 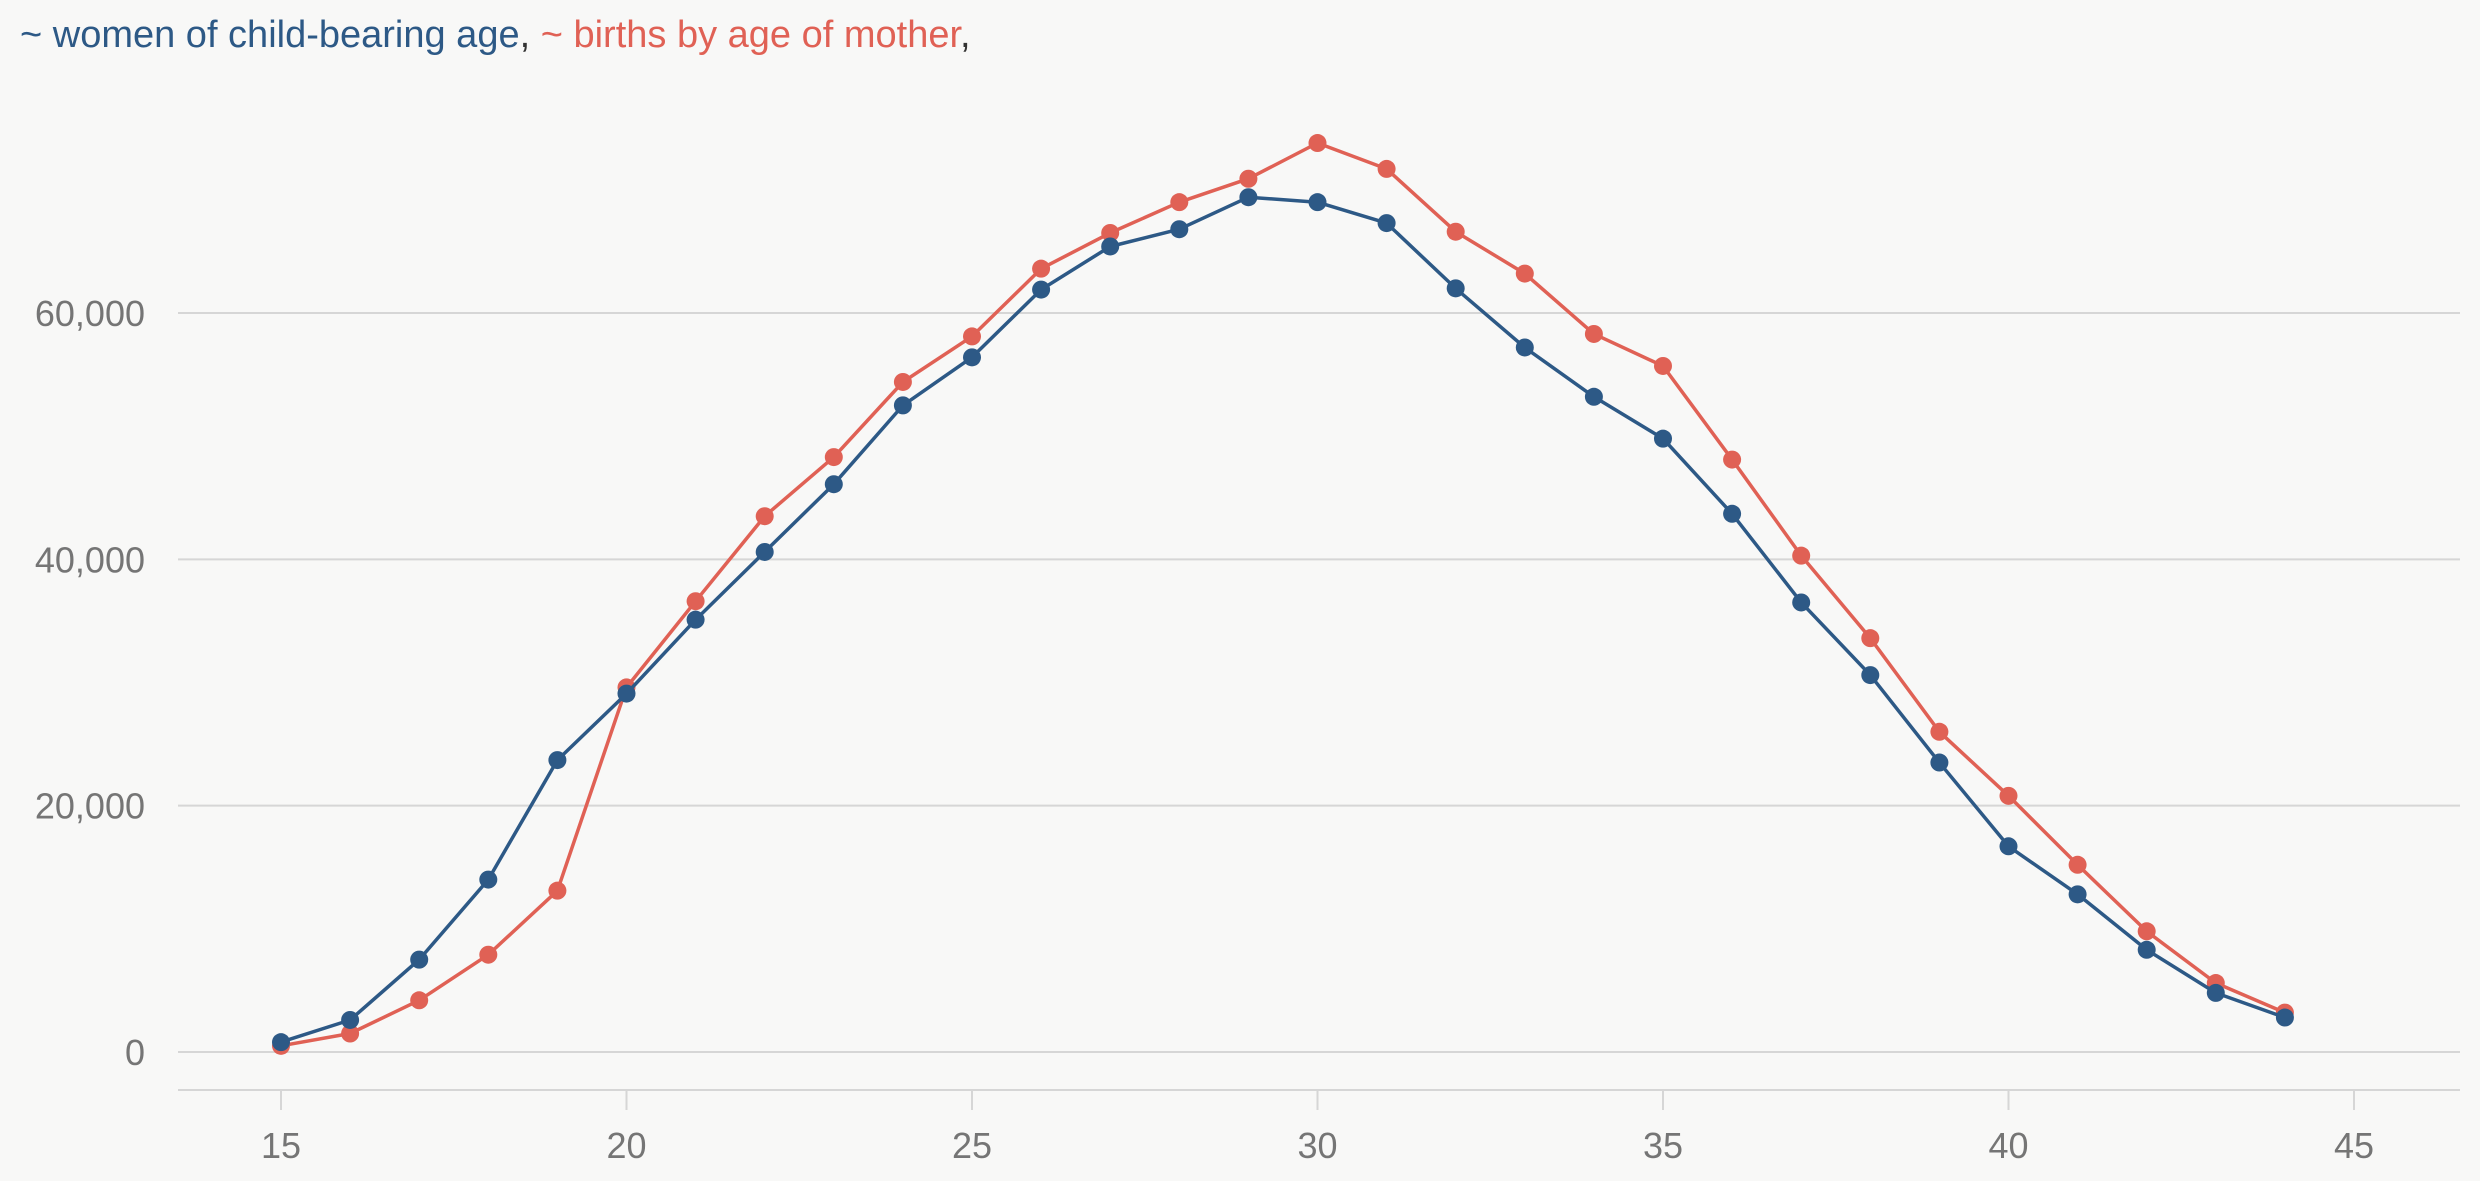 What do you see at coordinates (90, 806) in the screenshot?
I see `y-tick-label-20000: 20,000` at bounding box center [90, 806].